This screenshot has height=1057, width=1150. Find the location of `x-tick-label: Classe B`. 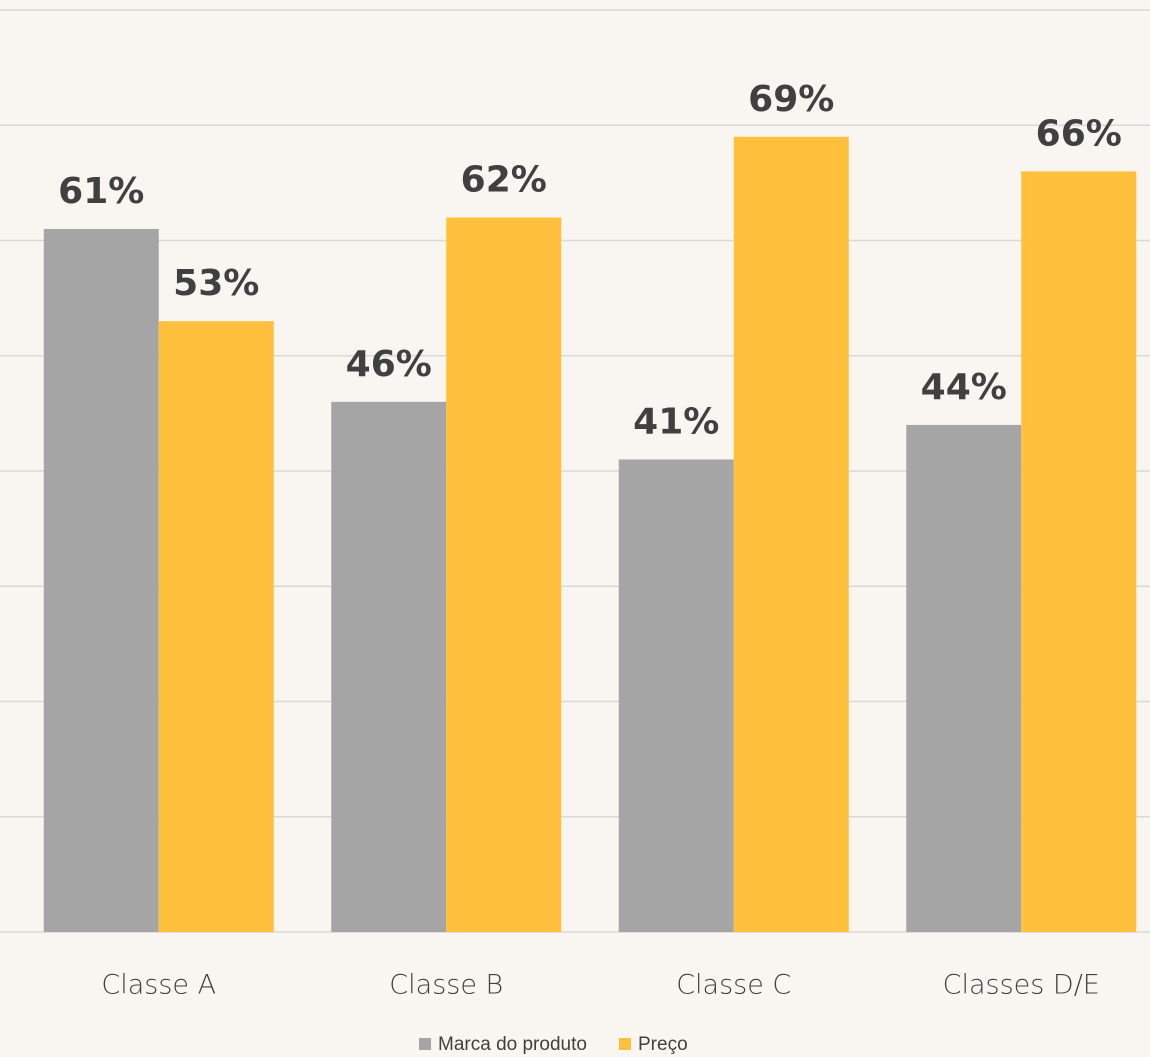

x-tick-label: Classe B is located at coordinates (446, 985).